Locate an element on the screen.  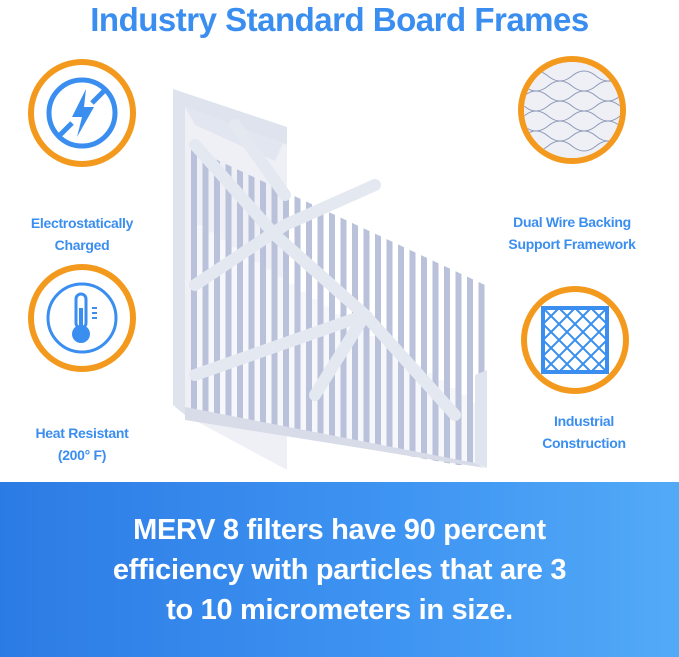
label-line: Construction is located at coordinates (584, 443).